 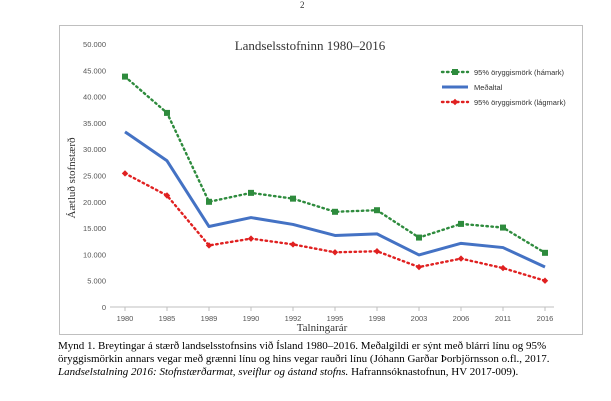 I want to click on x-tick-label: 1980, so click(x=125, y=318).